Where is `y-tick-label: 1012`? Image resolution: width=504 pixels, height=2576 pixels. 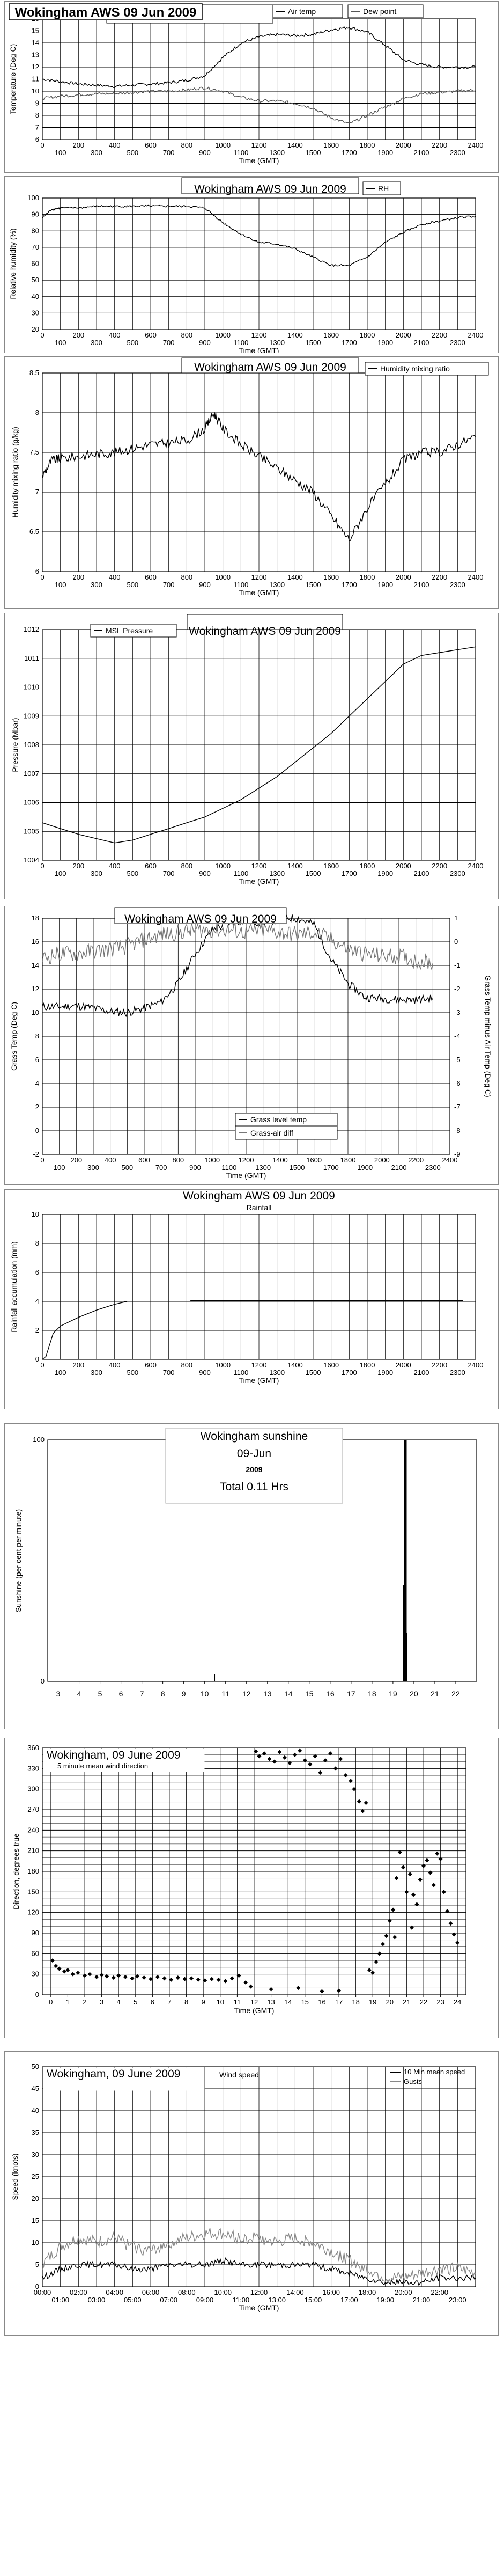 y-tick-label: 1012 is located at coordinates (31, 629).